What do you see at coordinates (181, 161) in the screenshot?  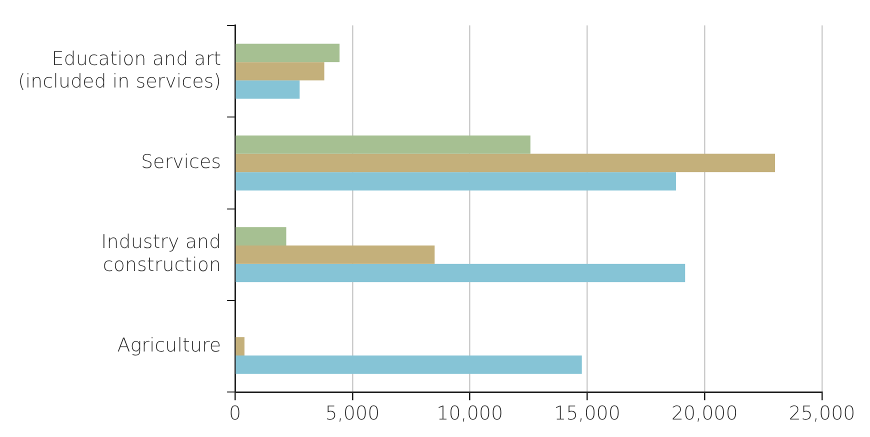 I see `y-tick-label: Services` at bounding box center [181, 161].